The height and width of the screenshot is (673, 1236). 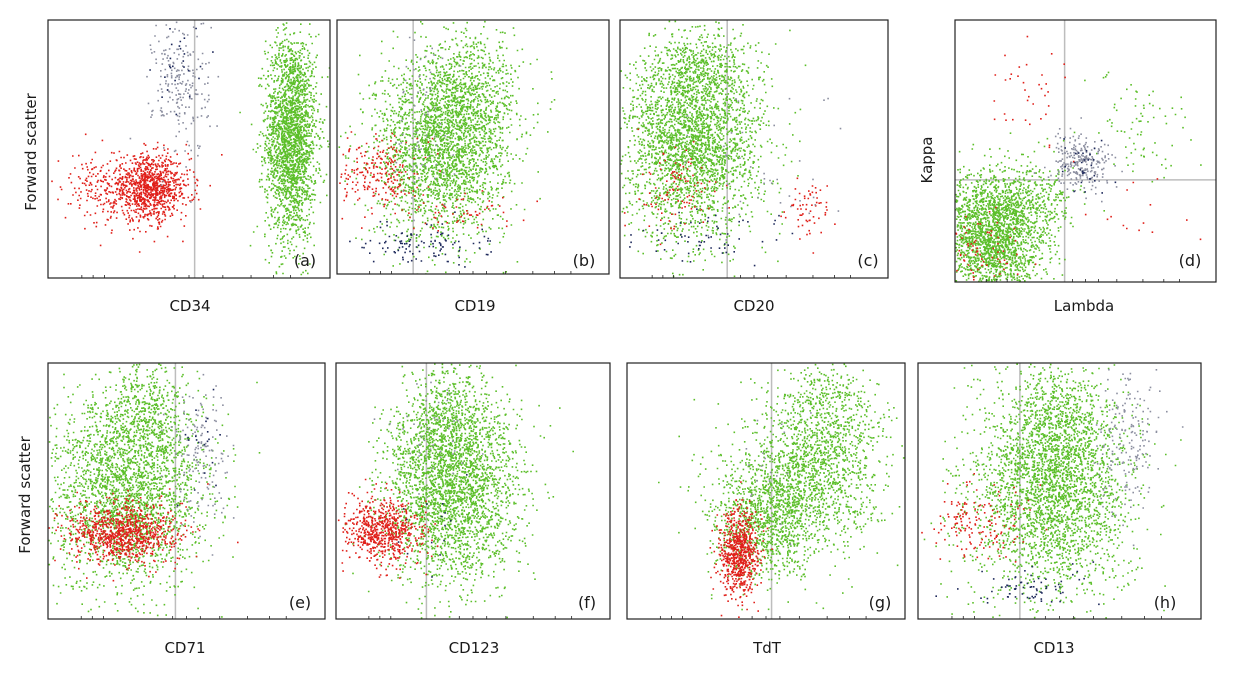 I want to click on panel-label: (a), so click(x=305, y=260).